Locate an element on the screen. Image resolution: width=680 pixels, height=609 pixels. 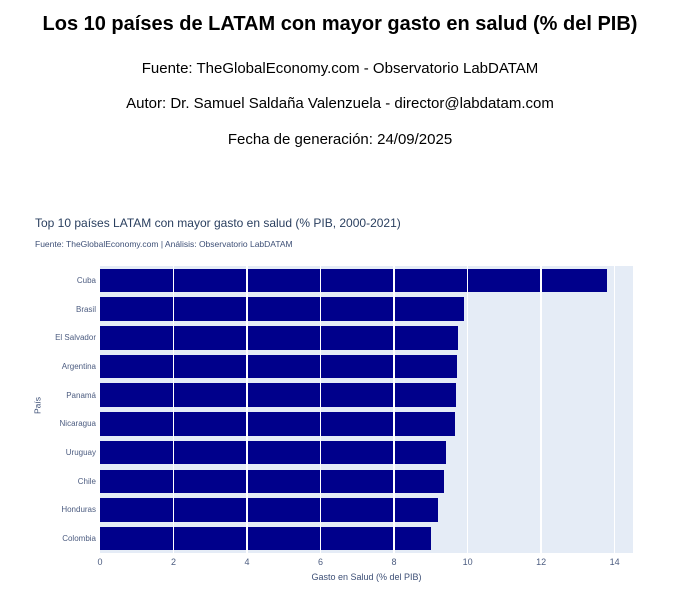
y-tick-label: Cuba is located at coordinates (86, 280).